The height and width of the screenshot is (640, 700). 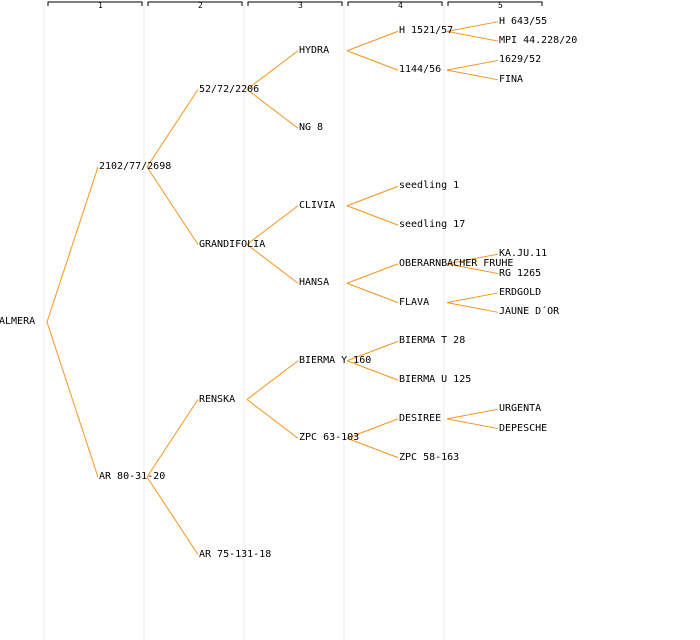 What do you see at coordinates (132, 476) in the screenshot?
I see `pedigree-node: AR 80-31-20` at bounding box center [132, 476].